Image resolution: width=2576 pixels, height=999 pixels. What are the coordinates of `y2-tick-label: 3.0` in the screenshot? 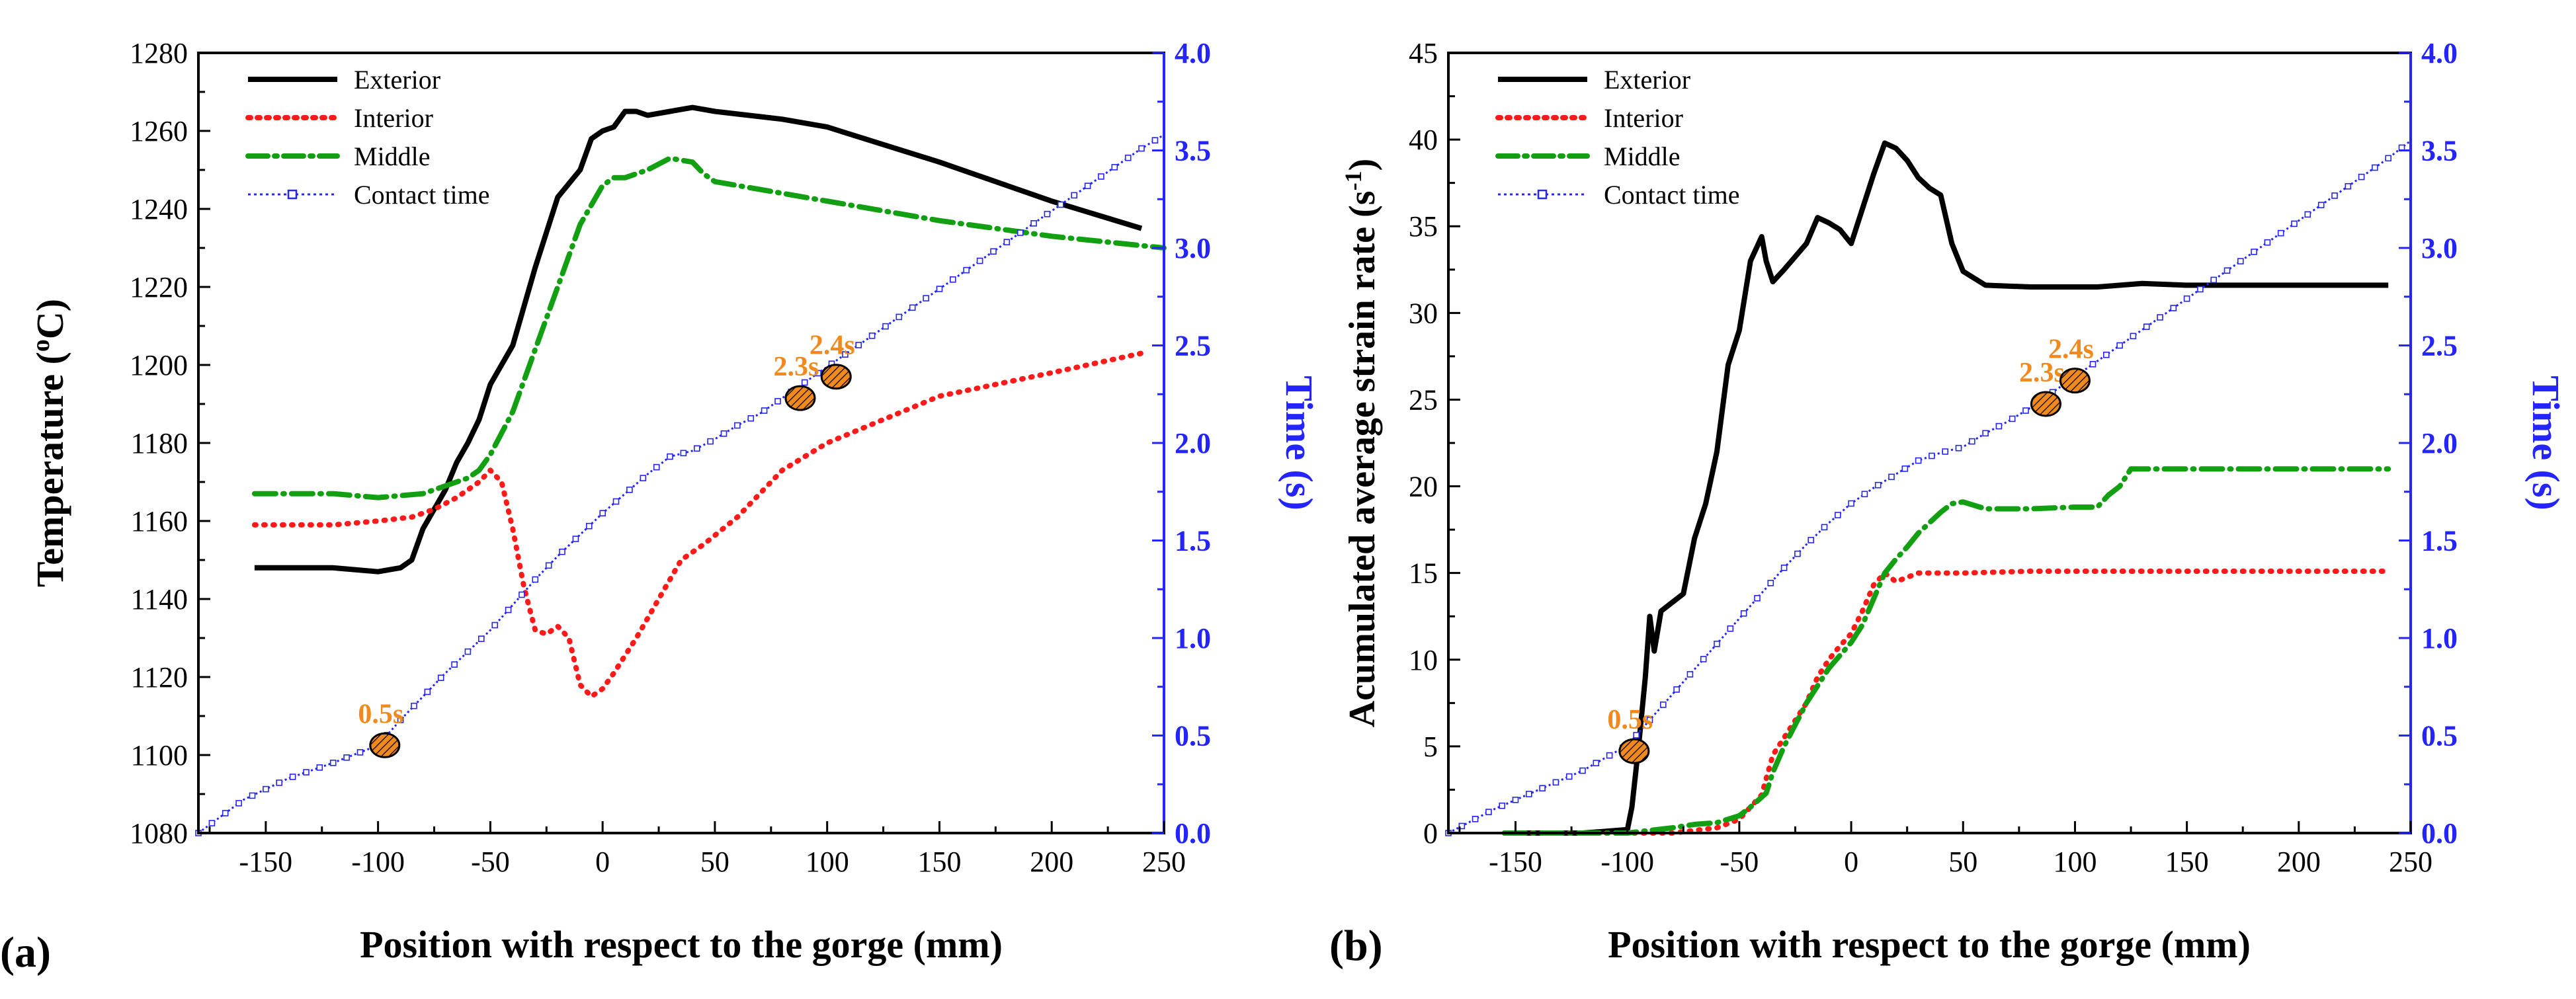 It's located at (1193, 248).